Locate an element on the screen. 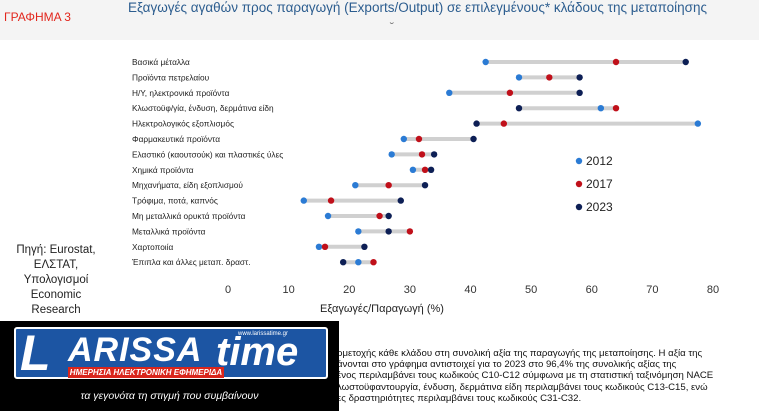  category-label: Χημικά προϊόντα is located at coordinates (163, 170).